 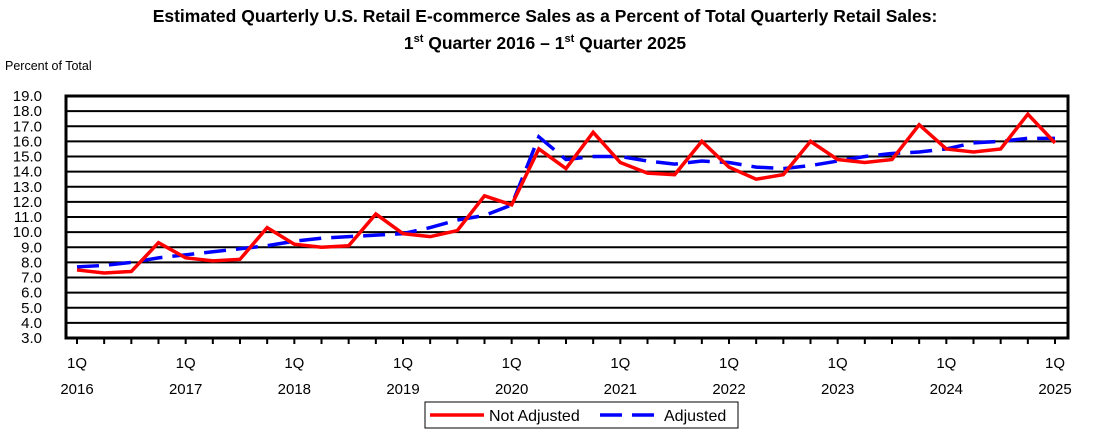 What do you see at coordinates (48, 66) in the screenshot?
I see `y-axis-label: Percent of Total` at bounding box center [48, 66].